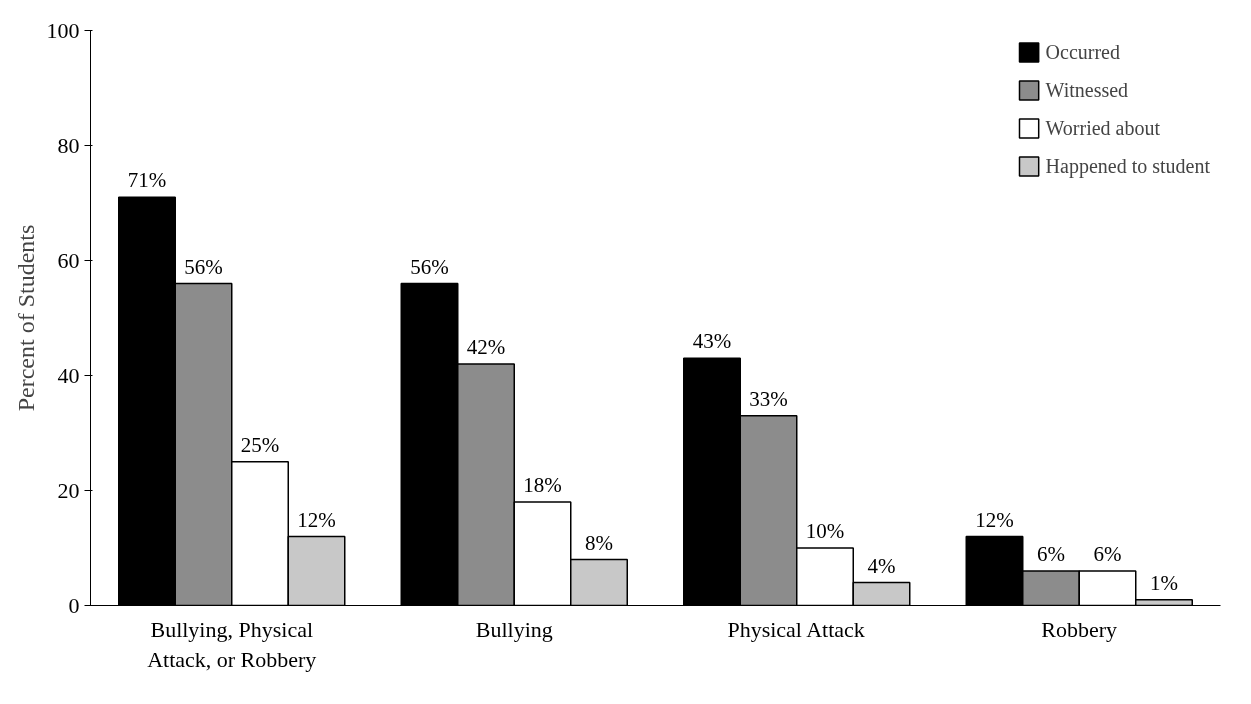 This screenshot has height=704, width=1251. What do you see at coordinates (1103, 128) in the screenshot?
I see `legend-label: Worried about` at bounding box center [1103, 128].